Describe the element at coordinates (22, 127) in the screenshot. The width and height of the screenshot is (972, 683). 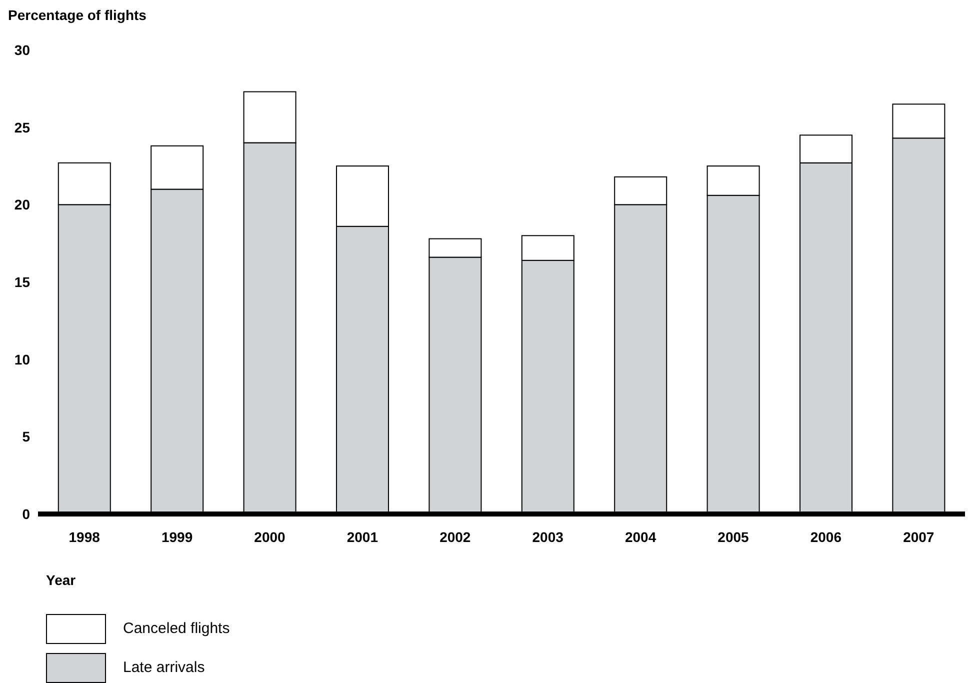
I see `y-tick-label: 25` at that location.